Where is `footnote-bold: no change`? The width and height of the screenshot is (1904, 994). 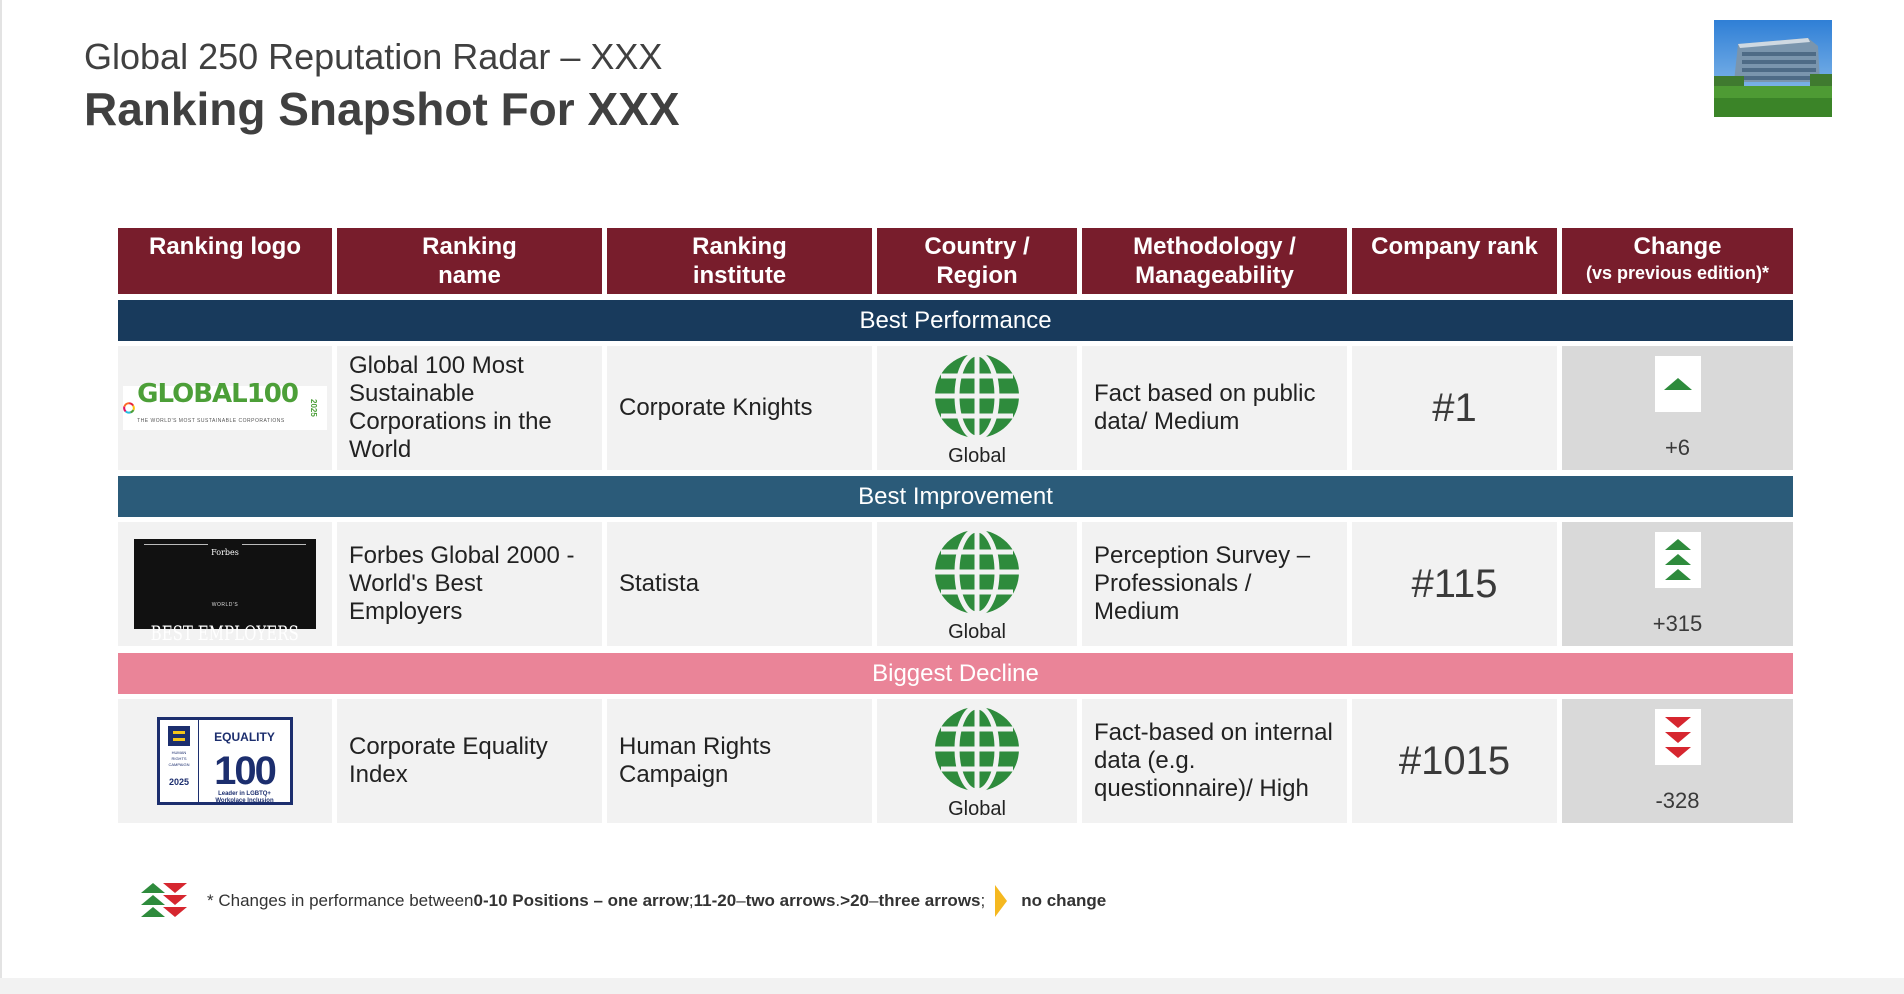
footnote-bold: no change is located at coordinates (1064, 900).